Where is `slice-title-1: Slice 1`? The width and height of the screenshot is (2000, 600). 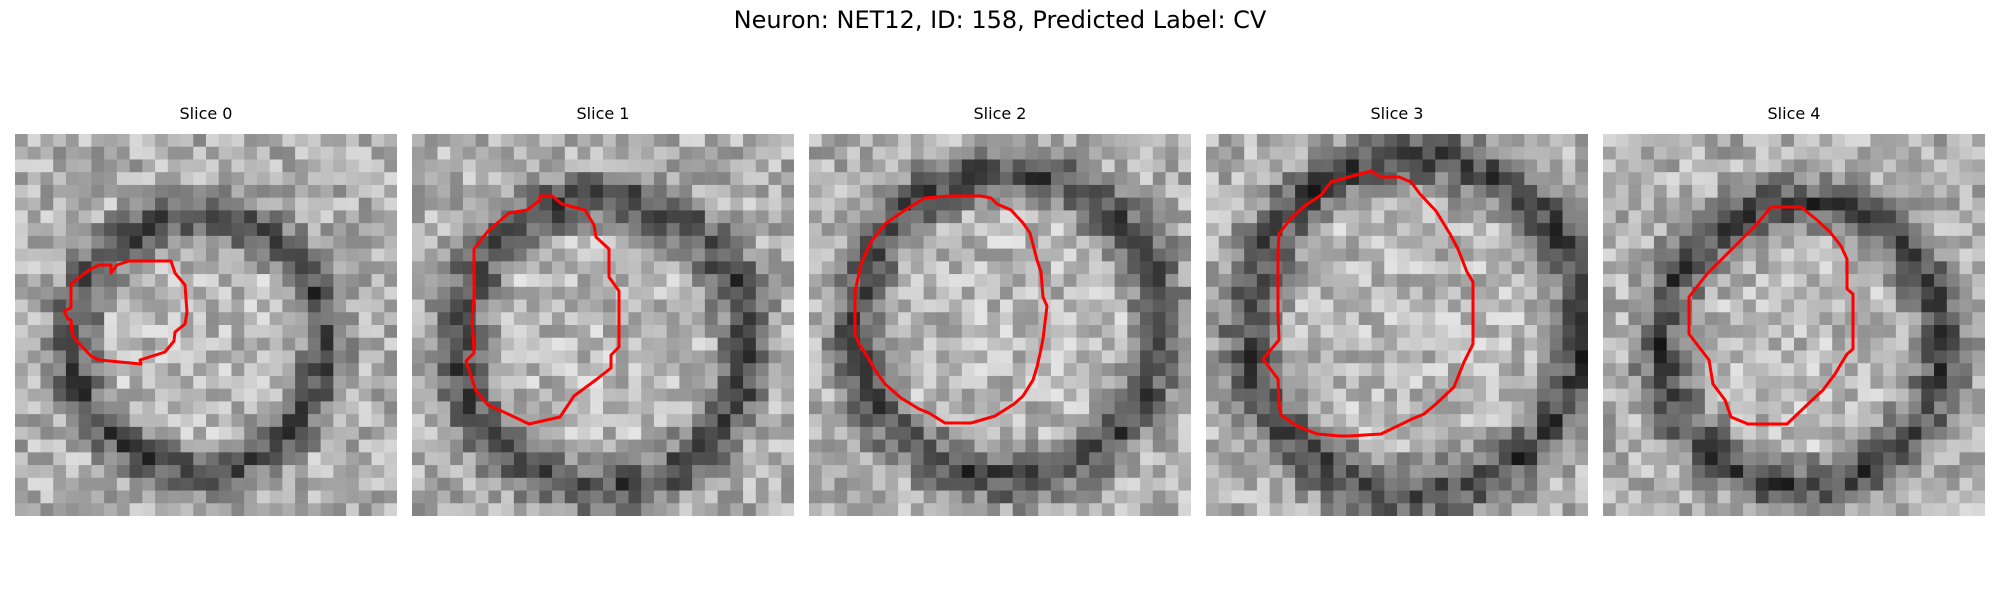 slice-title-1: Slice 1 is located at coordinates (603, 113).